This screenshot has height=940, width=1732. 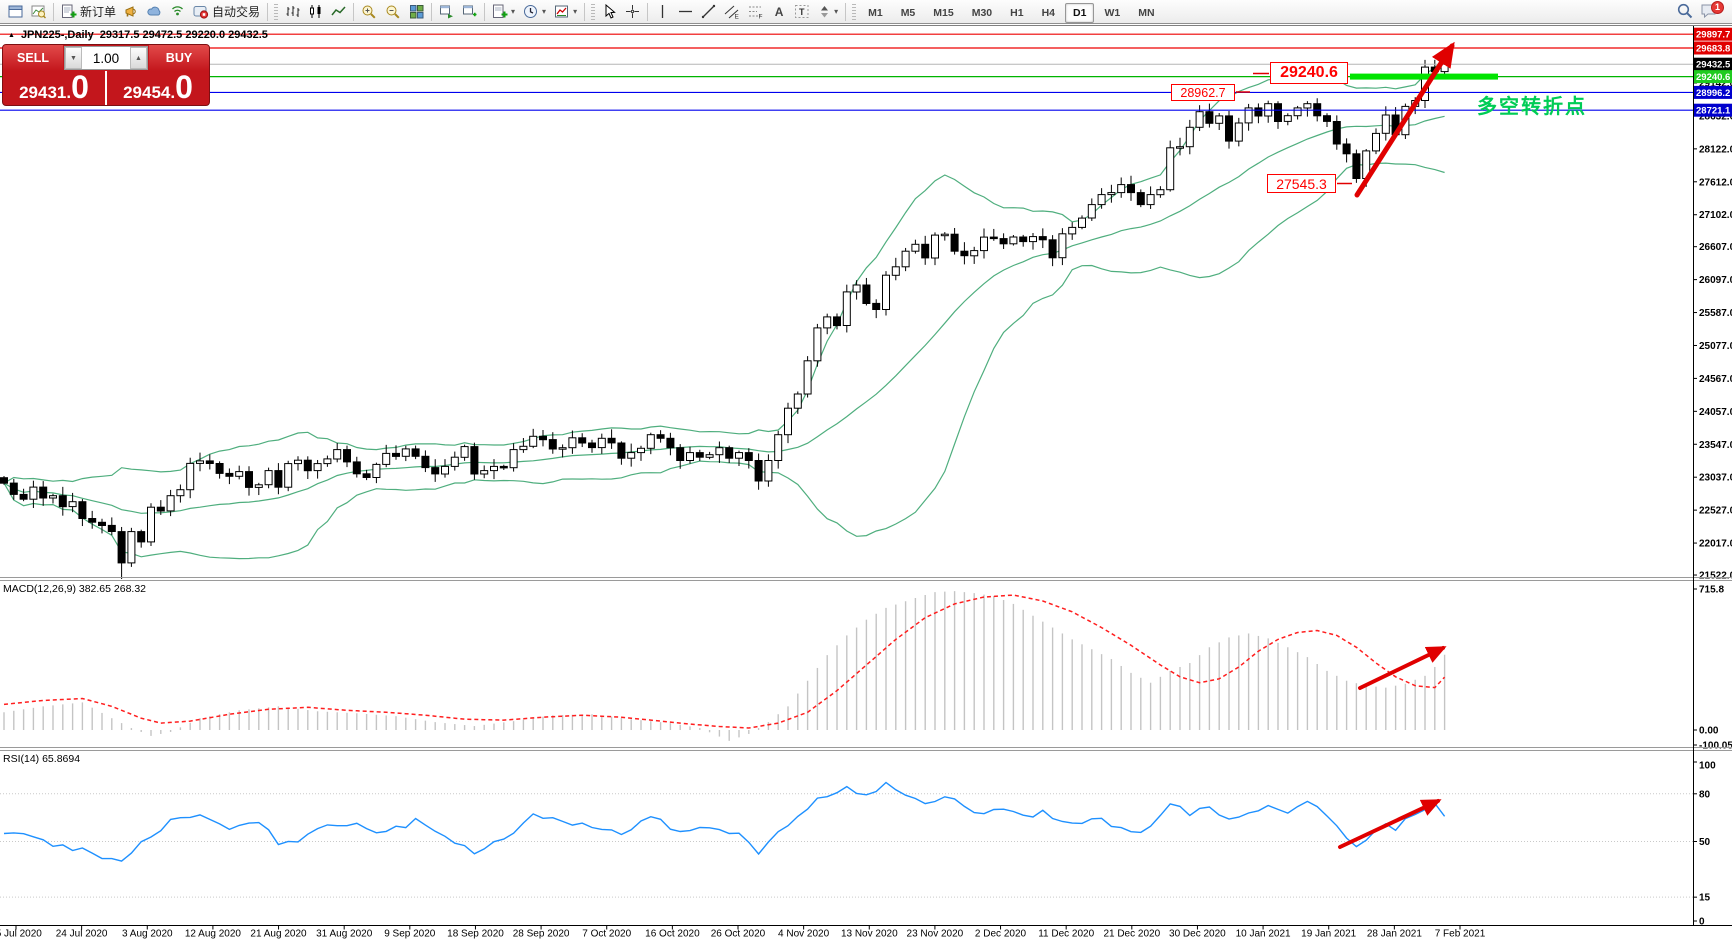 I want to click on price-annotation-27545: 27545.3, so click(x=1301, y=183).